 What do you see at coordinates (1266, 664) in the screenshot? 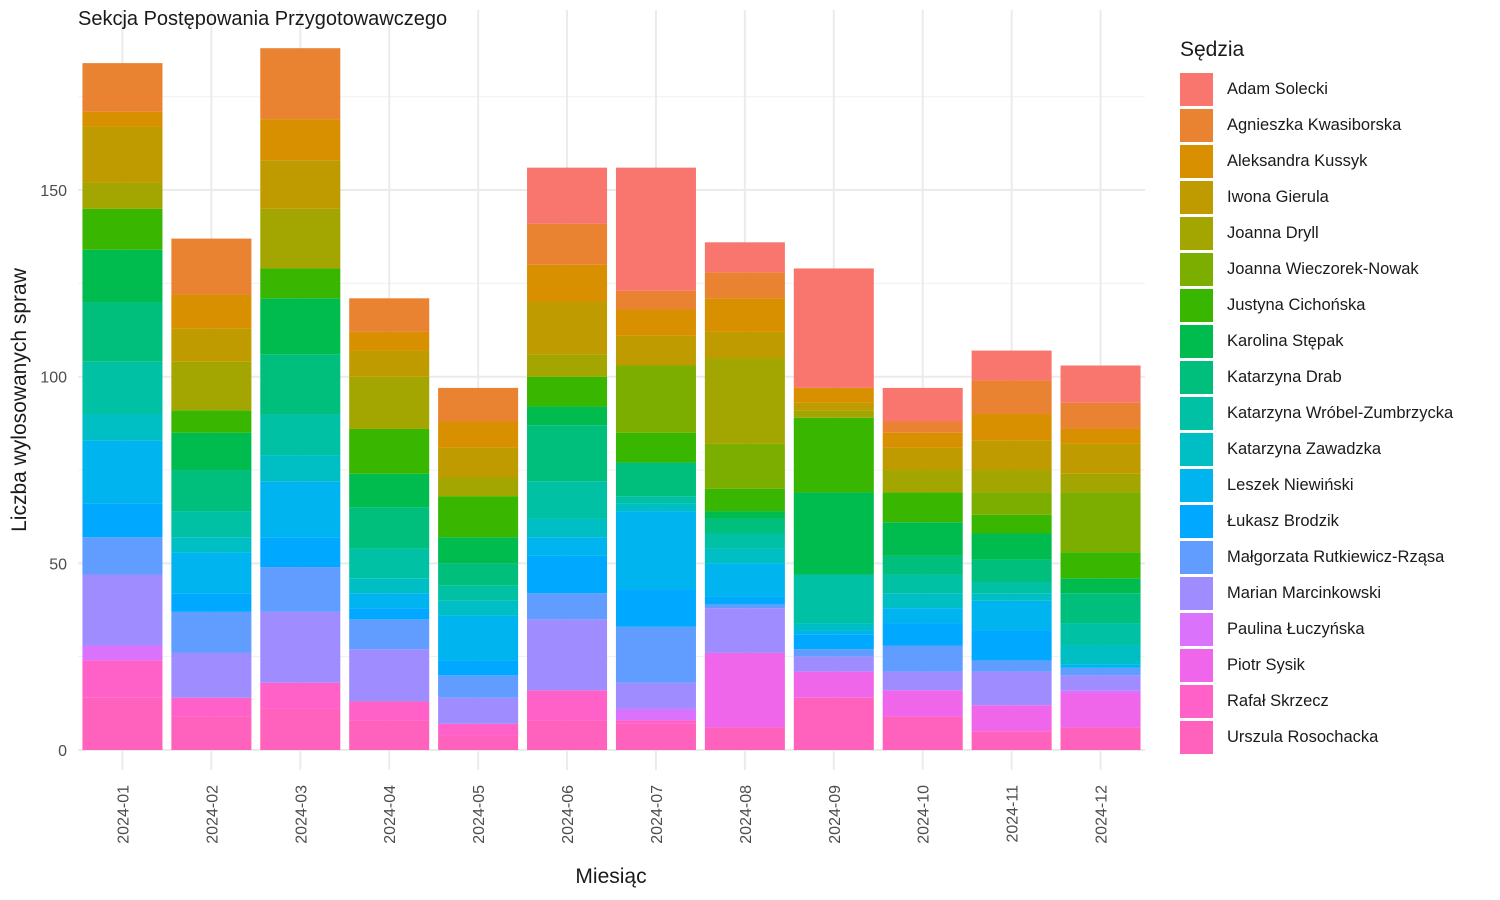
I see `legend-label: Piotr Sysik` at bounding box center [1266, 664].